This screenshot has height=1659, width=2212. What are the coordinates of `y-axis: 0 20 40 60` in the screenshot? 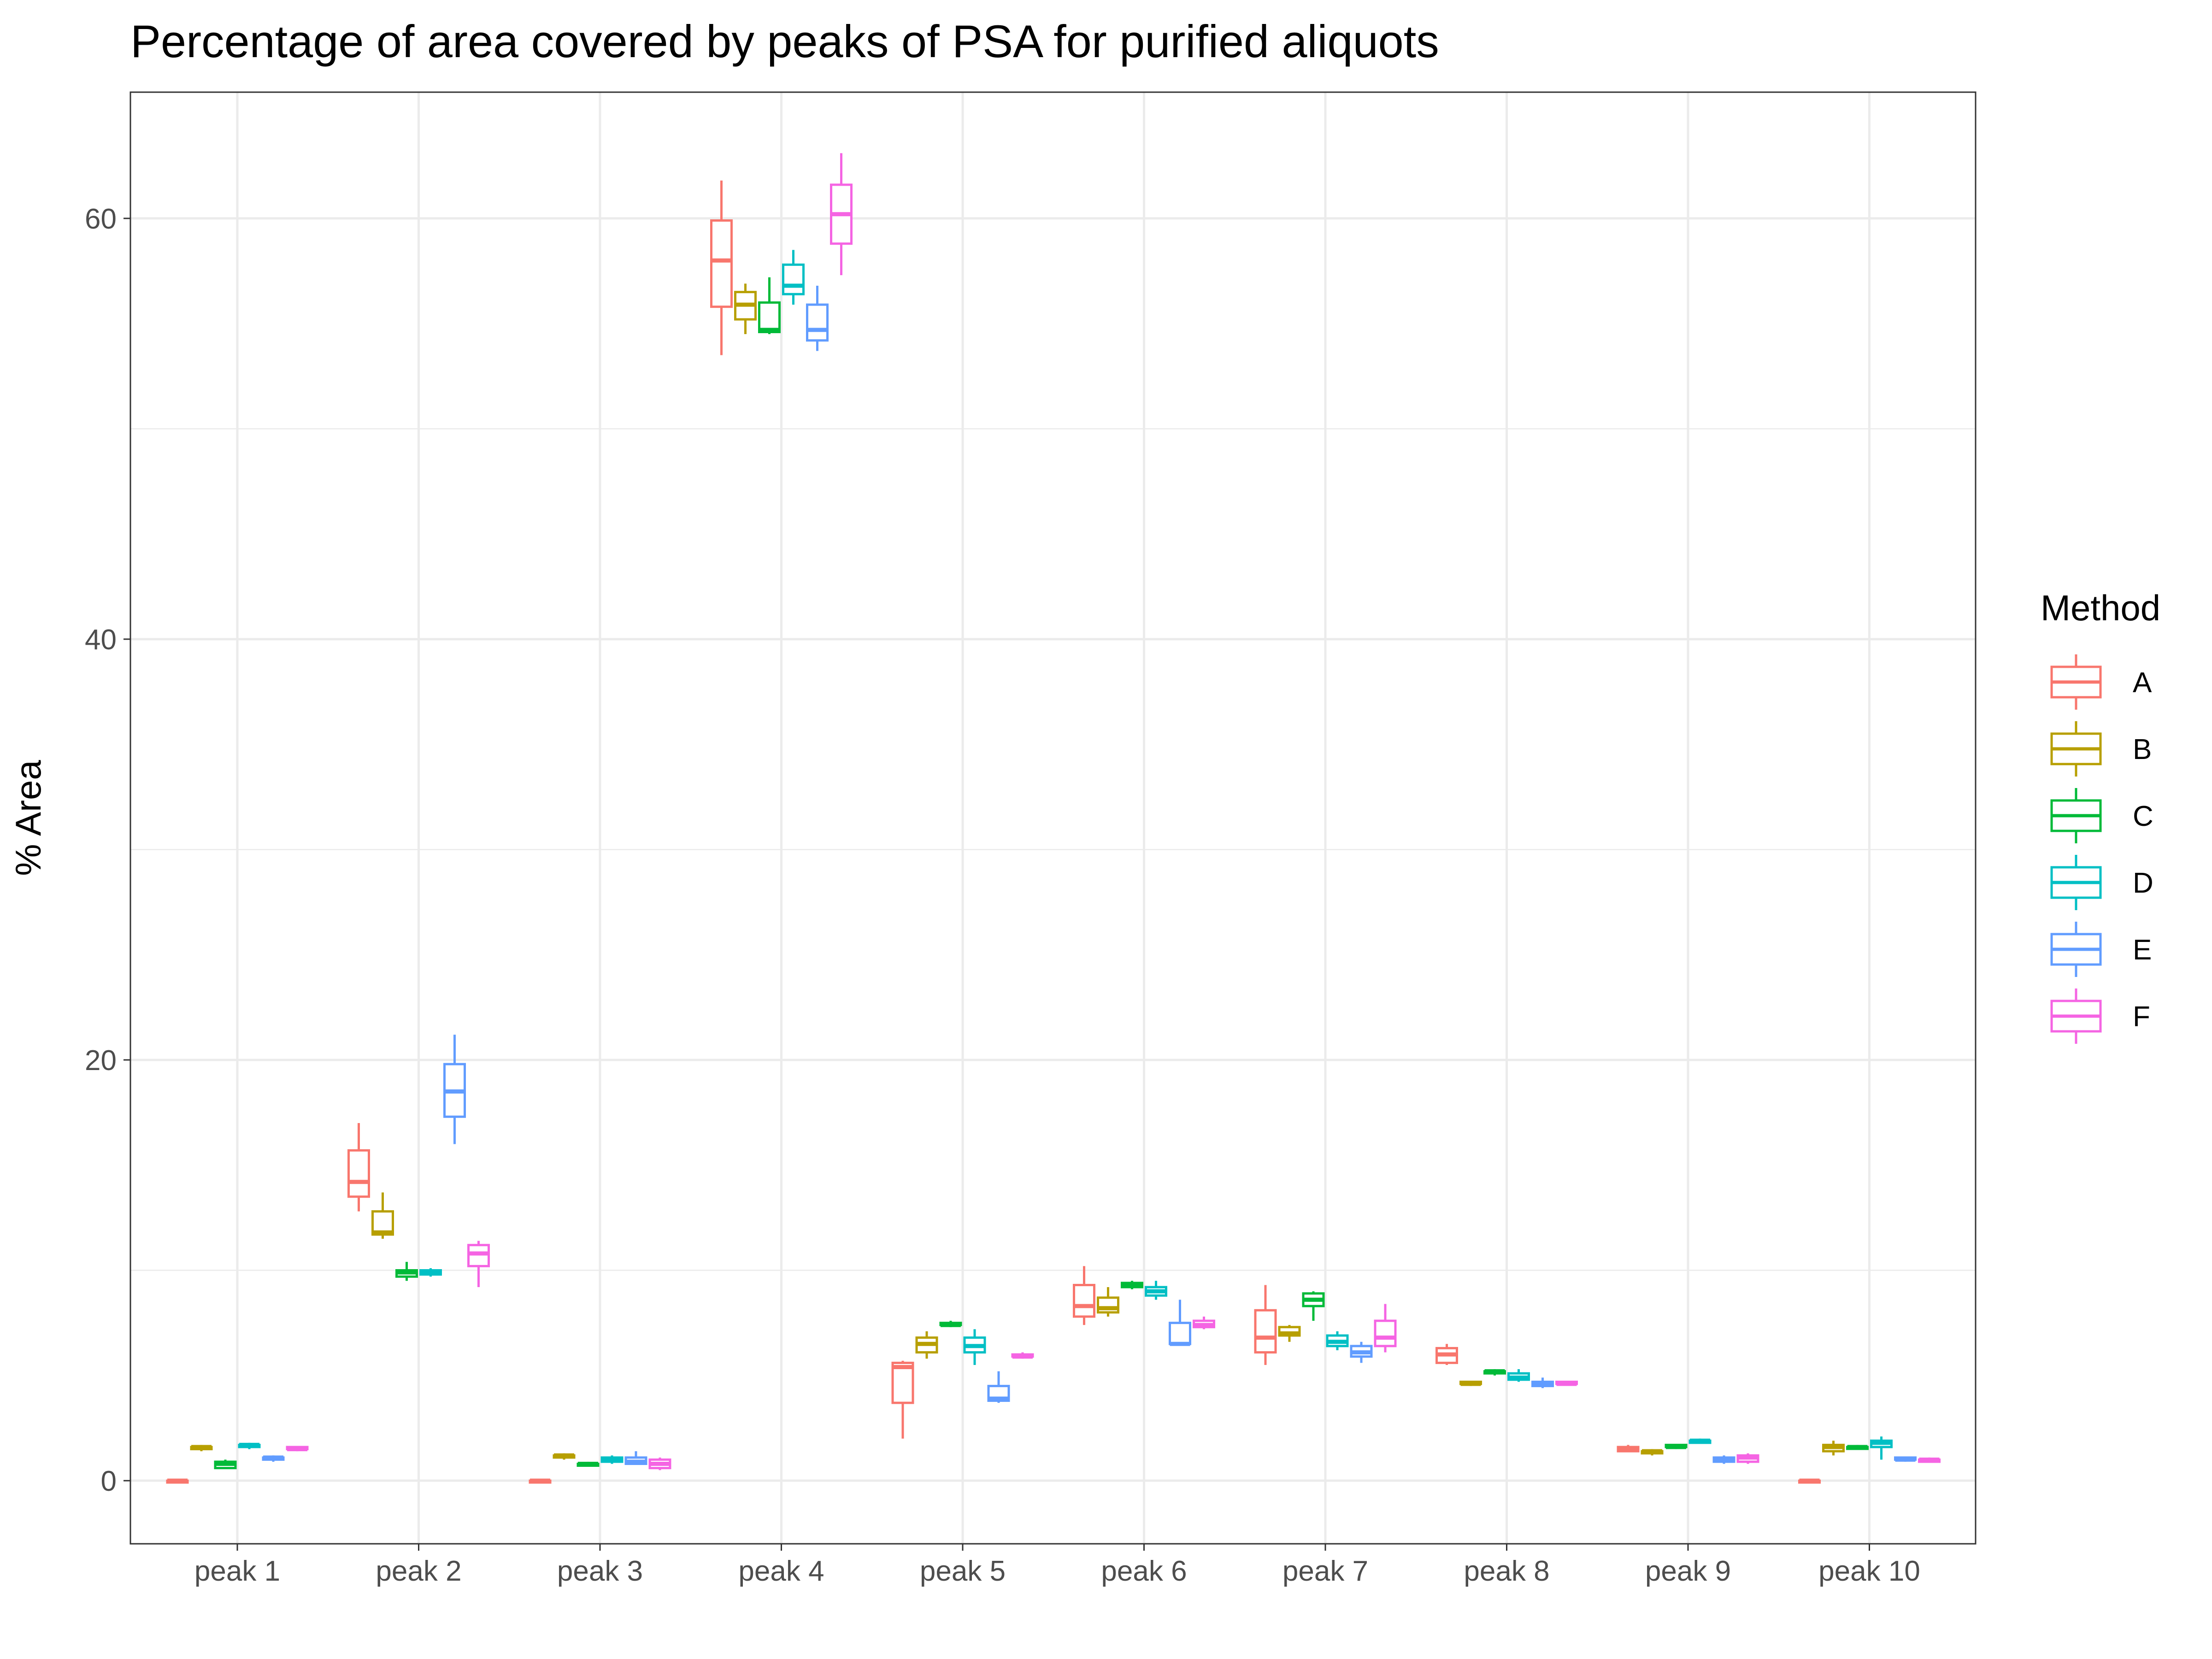 It's located at (107, 850).